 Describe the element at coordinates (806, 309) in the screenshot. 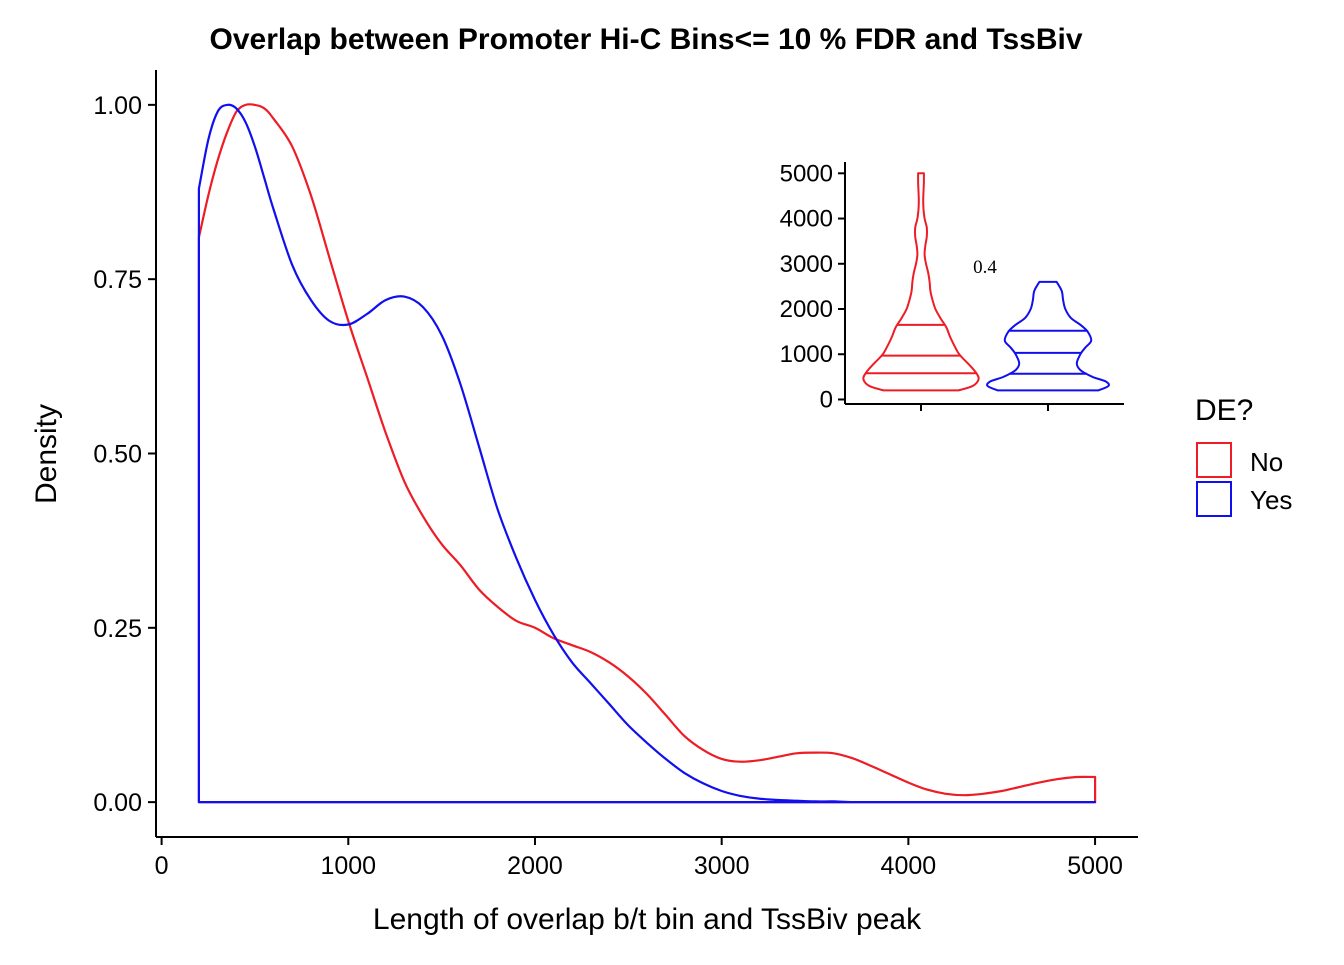

I see `inset-y-tick-label: 2000` at that location.